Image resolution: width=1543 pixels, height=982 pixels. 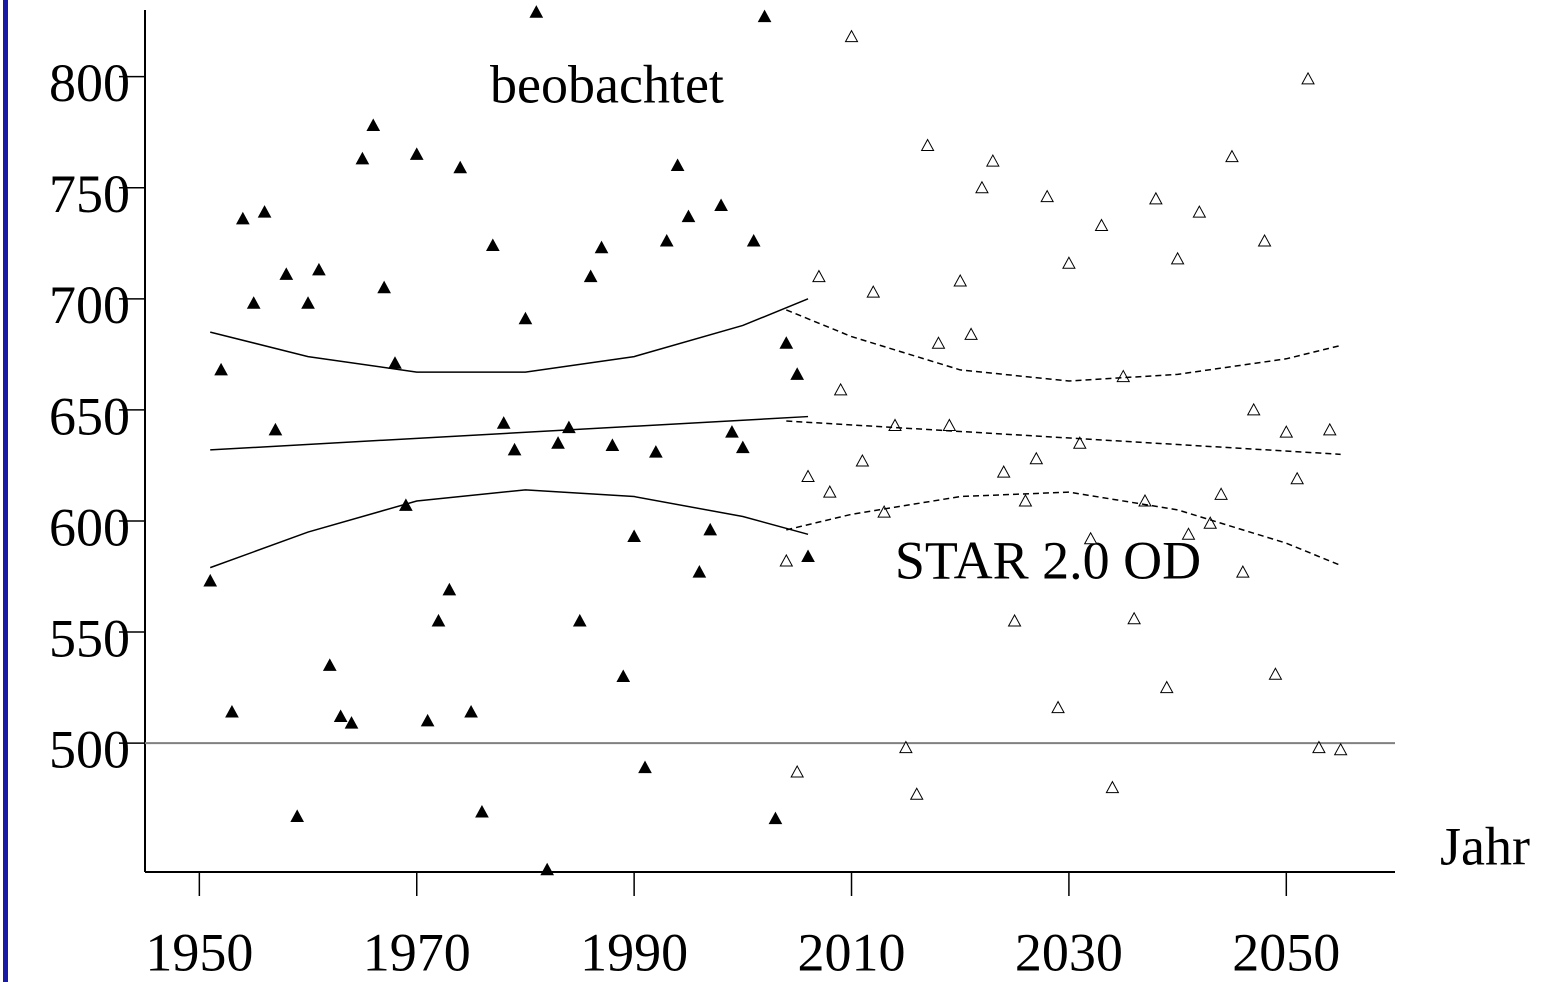 What do you see at coordinates (607, 84) in the screenshot?
I see `annotation: beobachtet` at bounding box center [607, 84].